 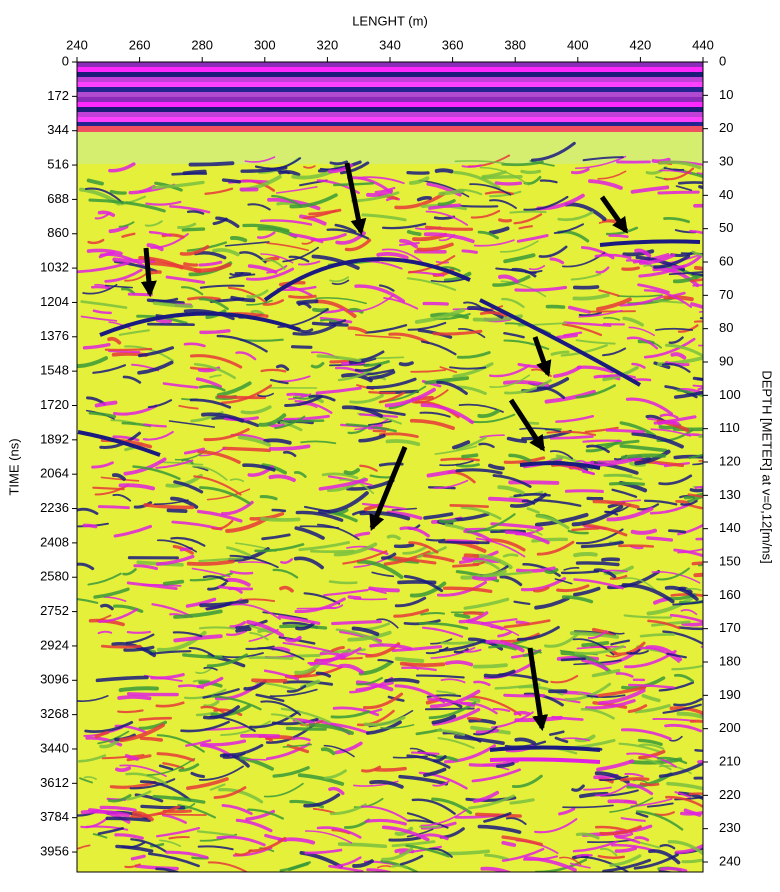 I want to click on y2-axis-title: DEPTH [METER] at v=0,12[m/ns], so click(x=767, y=466).